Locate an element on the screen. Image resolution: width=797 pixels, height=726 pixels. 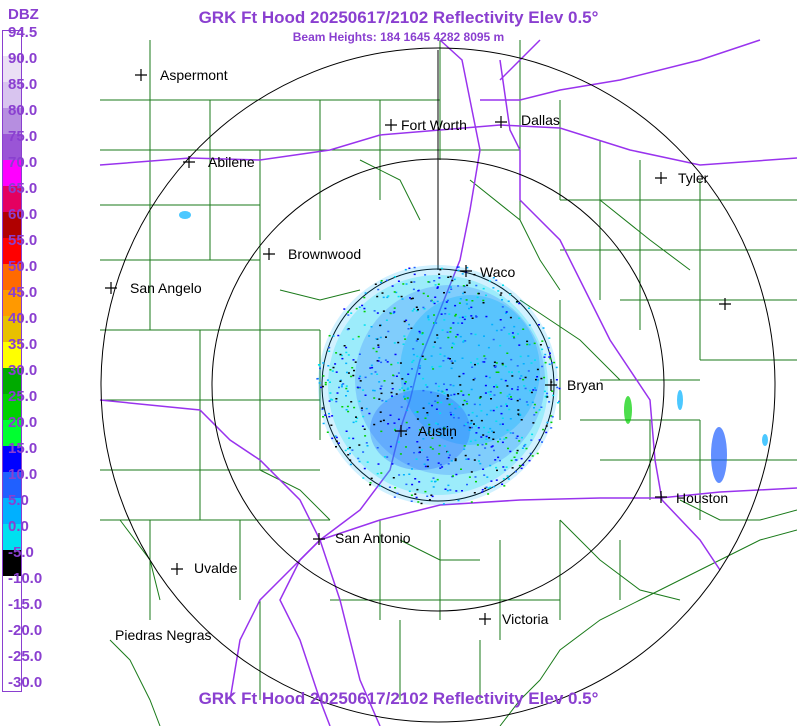
city-label-brownwood: Brownwood is located at coordinates (324, 254).